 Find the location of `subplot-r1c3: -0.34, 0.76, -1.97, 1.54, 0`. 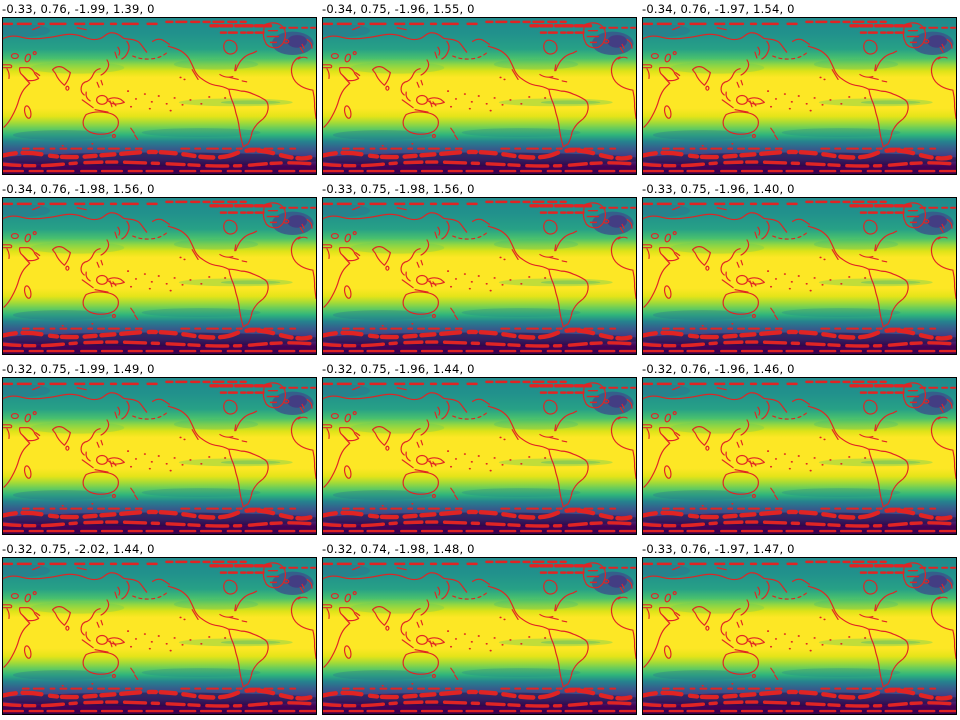

subplot-r1c3: -0.34, 0.76, -1.97, 1.54, 0 is located at coordinates (799, 88).